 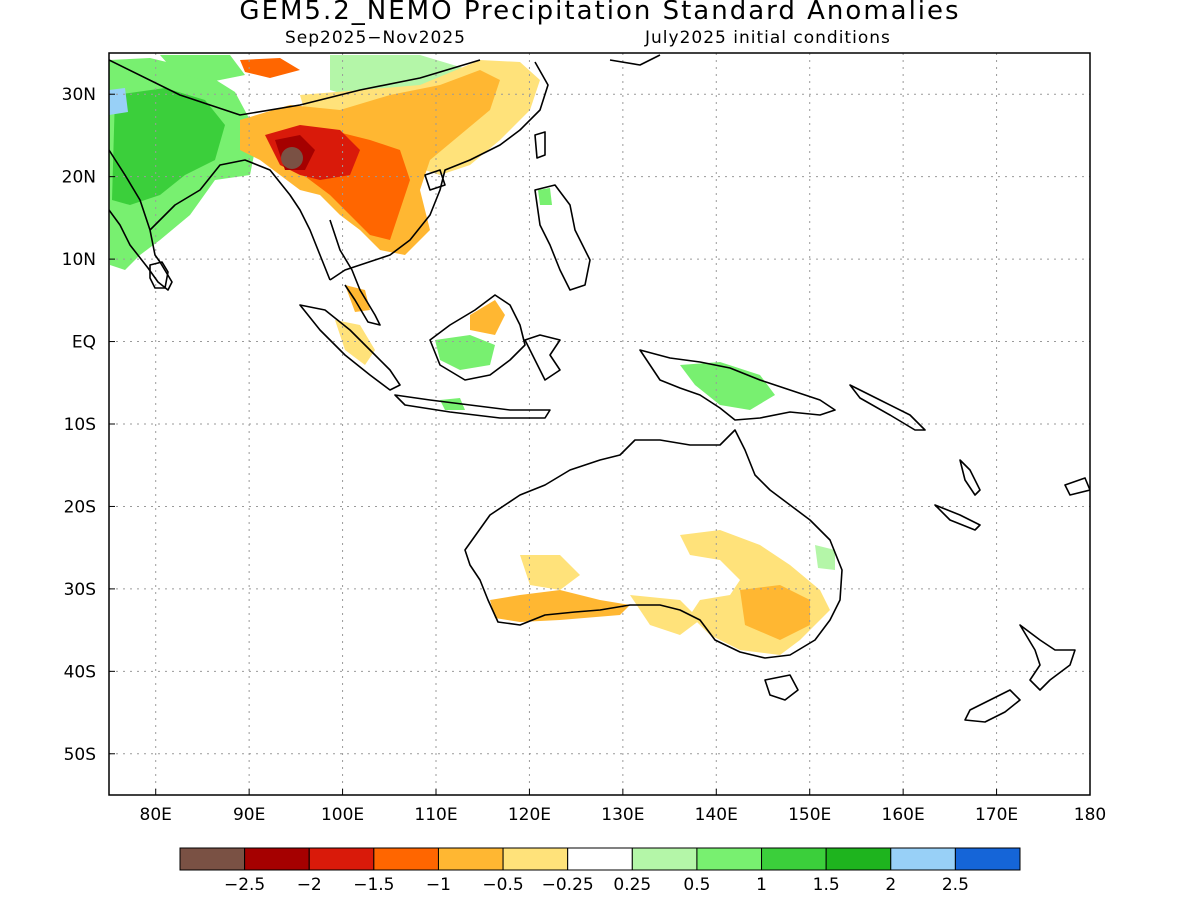 I want to click on coast-solomons, so click(x=887, y=407).